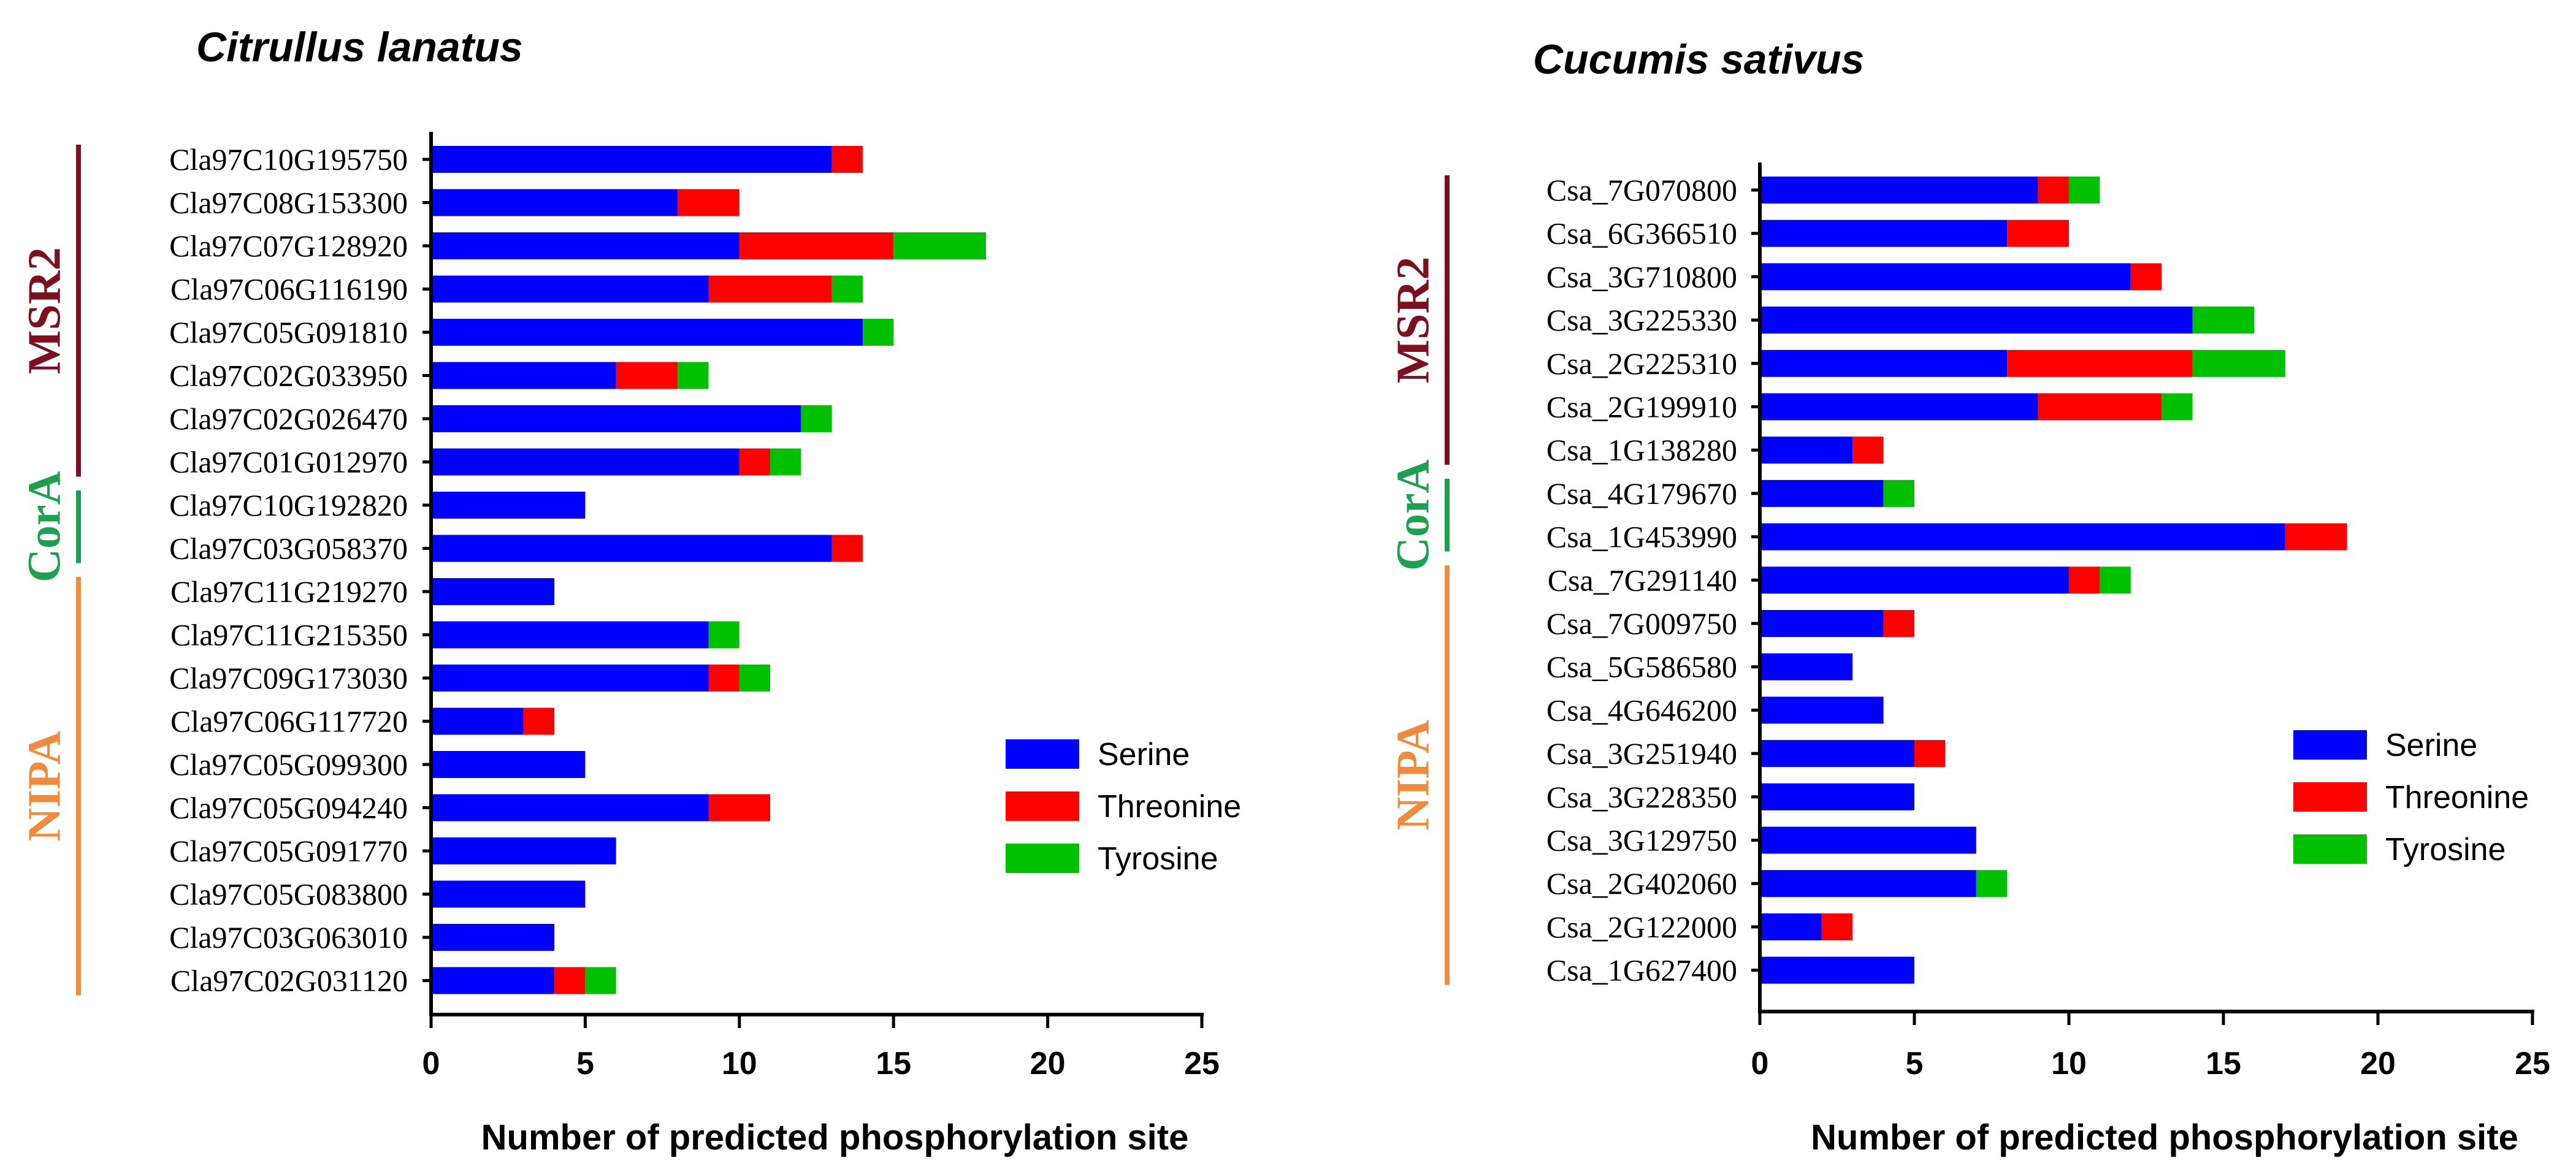 This screenshot has height=1174, width=2576. Describe the element at coordinates (585, 462) in the screenshot. I see `bar-serine-cla97c01g012970` at that location.